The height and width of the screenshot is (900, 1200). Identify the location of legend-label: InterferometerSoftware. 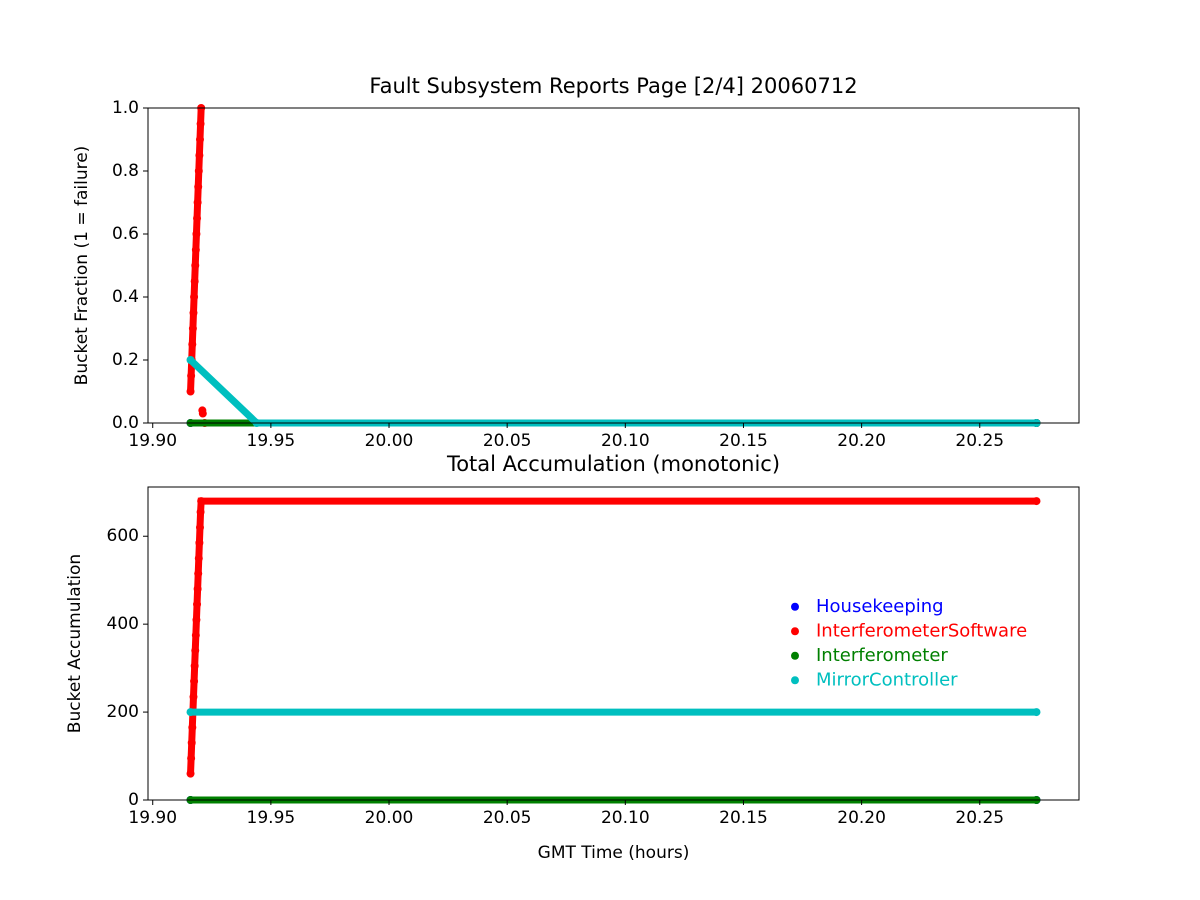
(921, 630).